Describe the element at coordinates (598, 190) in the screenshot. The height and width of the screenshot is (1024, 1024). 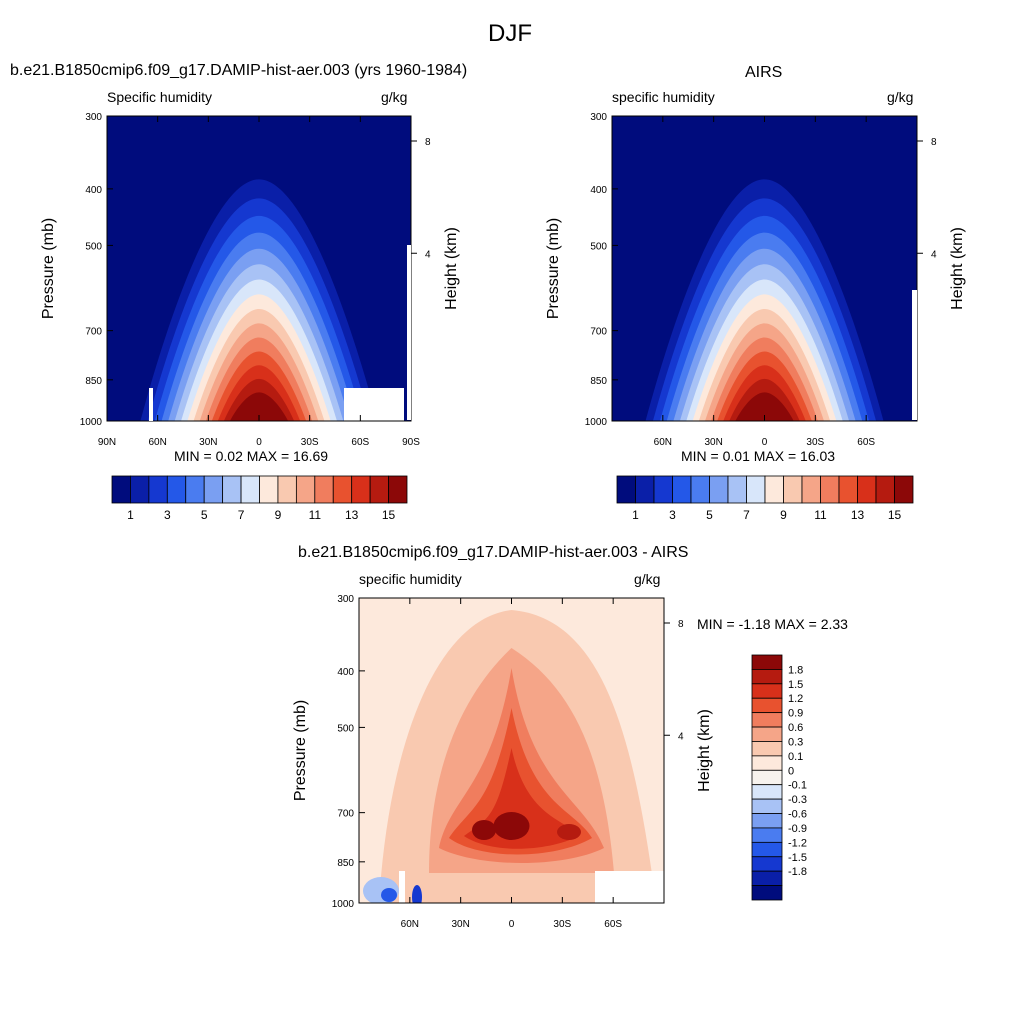
I see `obs-ytick-label: 400` at that location.